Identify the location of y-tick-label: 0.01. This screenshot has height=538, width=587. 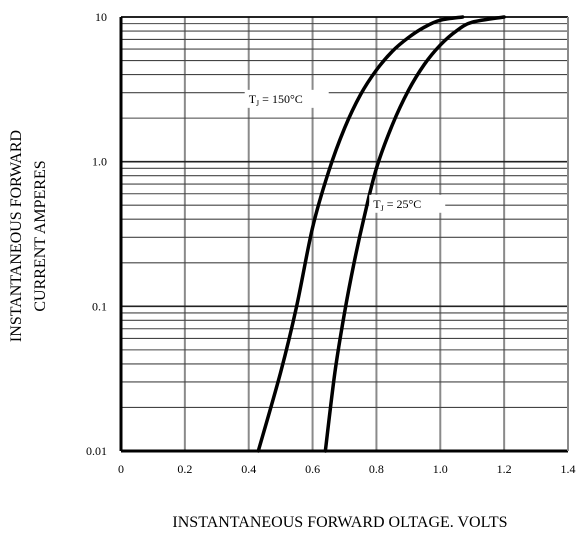
(96, 451).